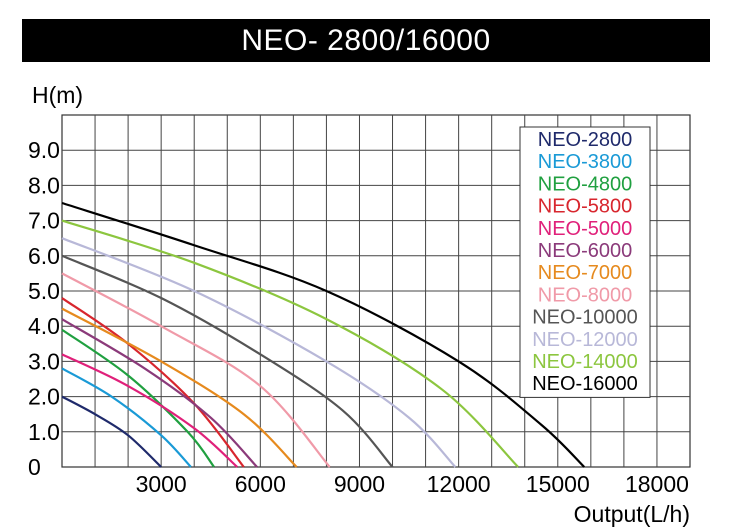  I want to click on x-tick-label: 15000, so click(558, 484).